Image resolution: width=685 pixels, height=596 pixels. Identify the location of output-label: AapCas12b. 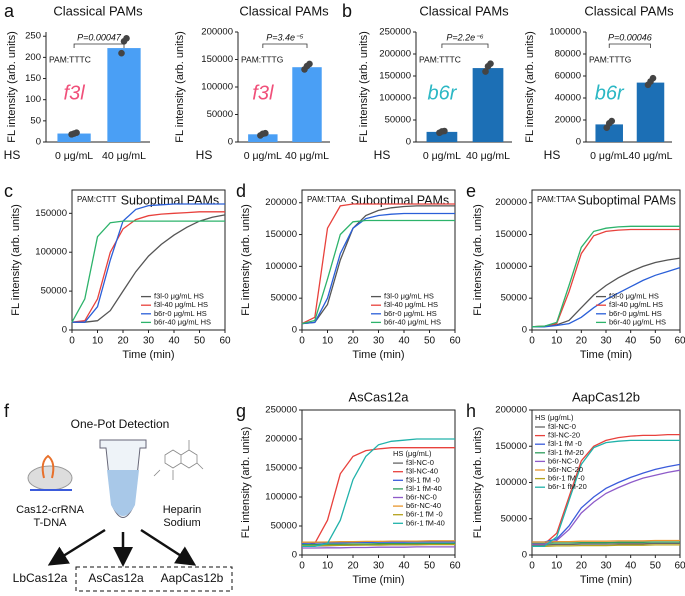
(192, 578).